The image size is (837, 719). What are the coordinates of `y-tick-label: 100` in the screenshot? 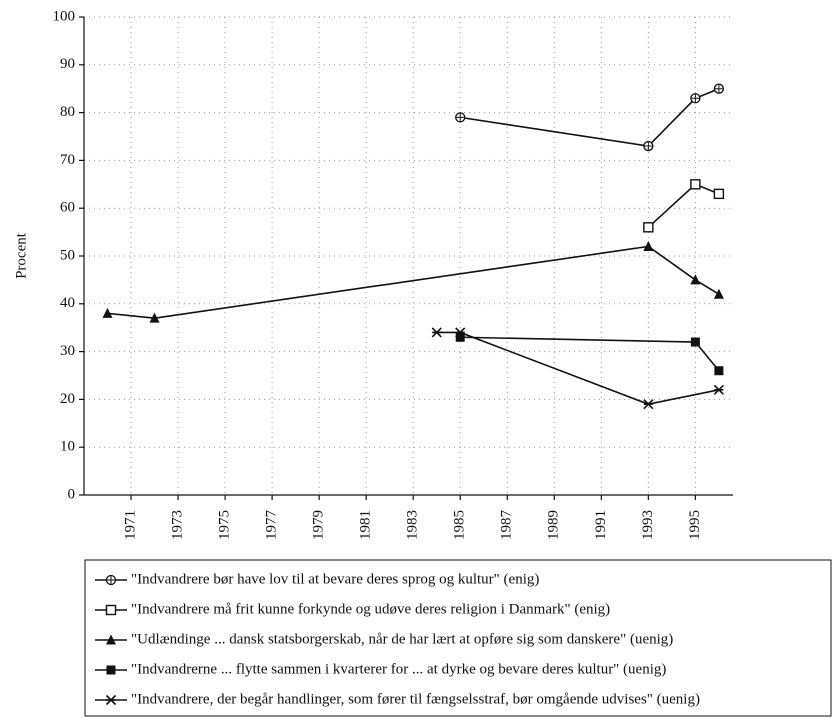 It's located at (64, 16).